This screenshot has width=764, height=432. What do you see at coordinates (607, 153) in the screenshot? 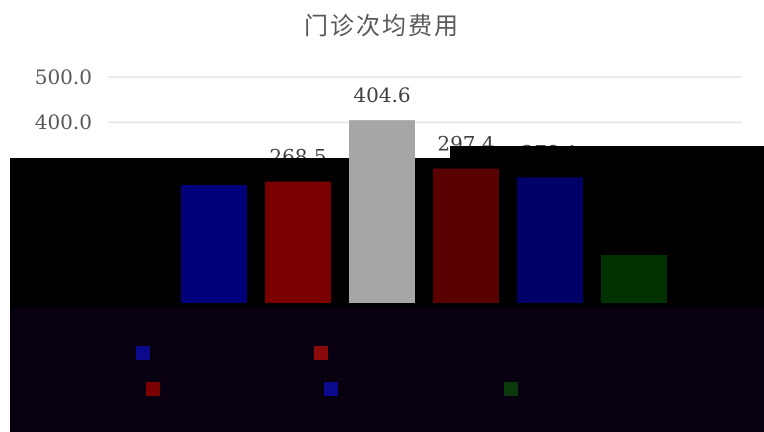
I see `dark-overlay-strip` at bounding box center [607, 153].